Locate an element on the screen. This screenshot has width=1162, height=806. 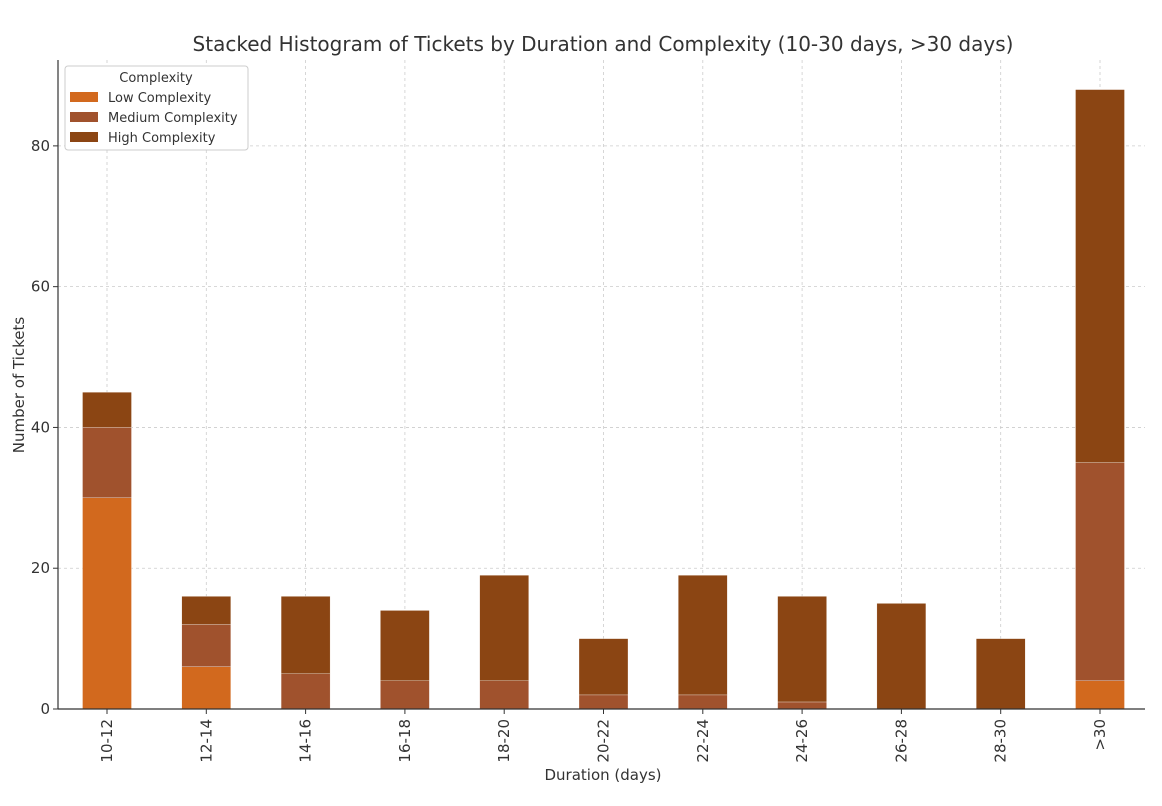
legend-label: Medium Complexity is located at coordinates (173, 118).